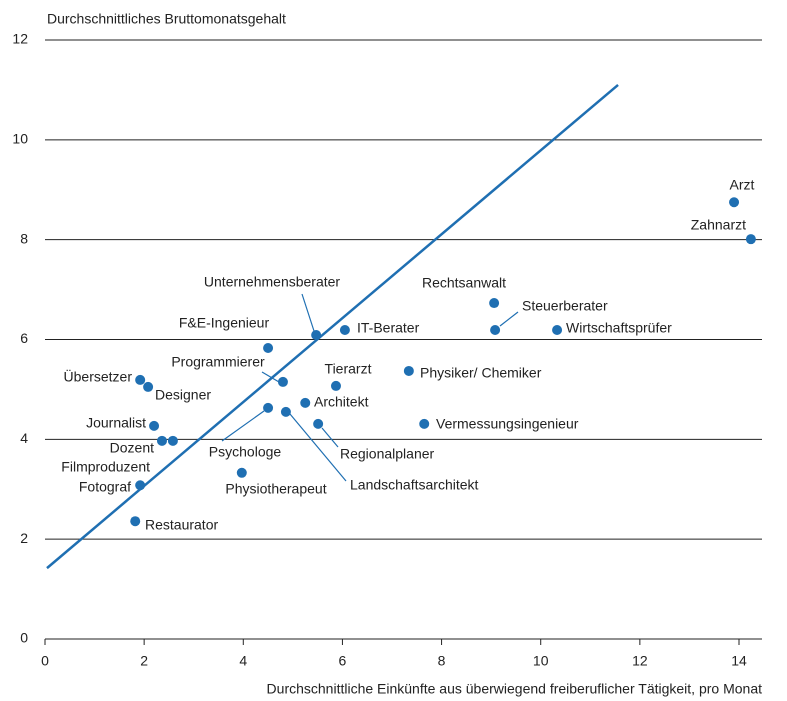 The height and width of the screenshot is (701, 787). I want to click on x-tick-label: 8, so click(442, 661).